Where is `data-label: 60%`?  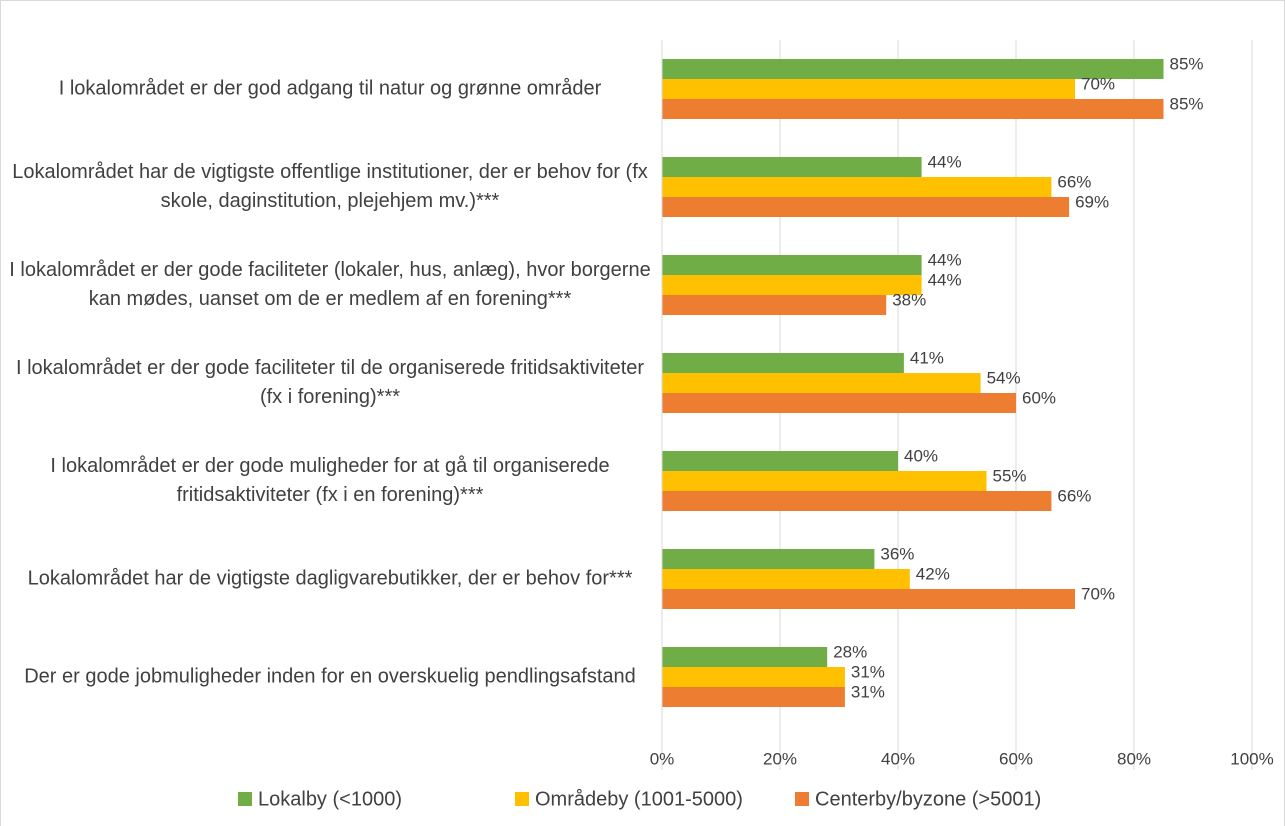 data-label: 60% is located at coordinates (1039, 397).